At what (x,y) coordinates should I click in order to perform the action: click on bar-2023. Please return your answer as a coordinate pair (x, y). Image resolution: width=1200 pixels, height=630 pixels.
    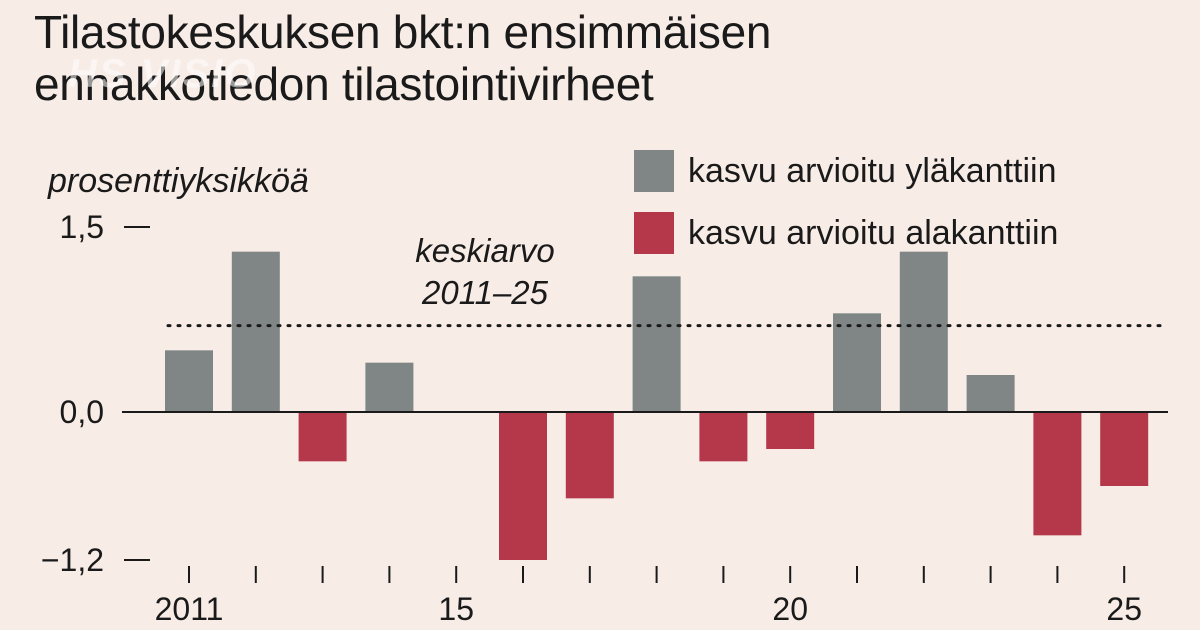
    Looking at the image, I should click on (990, 393).